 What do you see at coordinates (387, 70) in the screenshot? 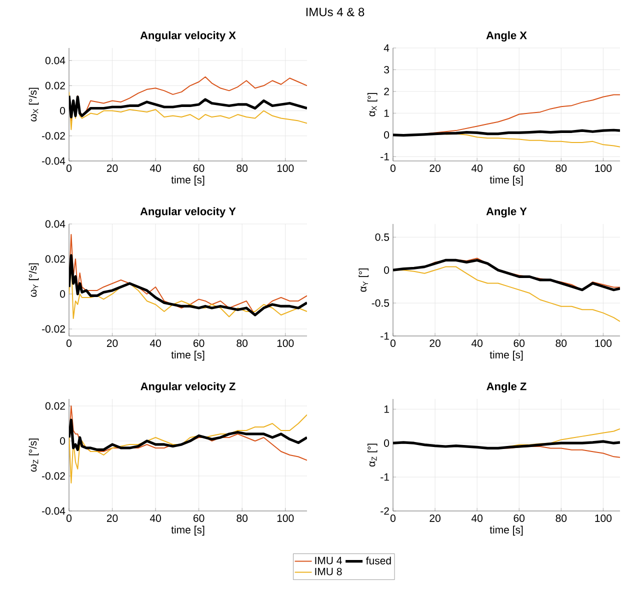
I see `y-tick-label: 3` at bounding box center [387, 70].